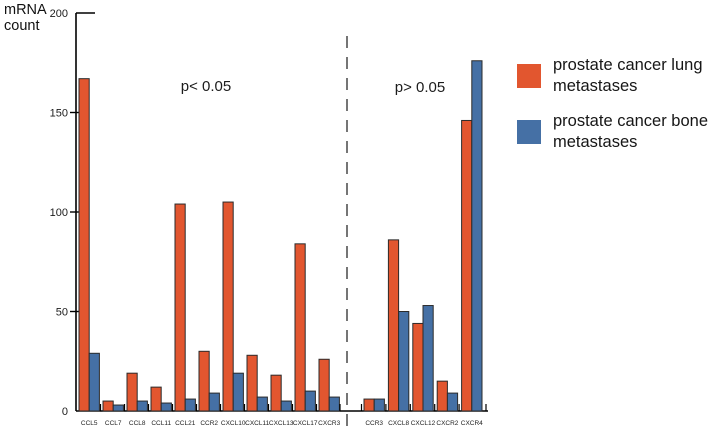 This screenshot has width=714, height=440. I want to click on x-axis-label-CCR2: CCR2, so click(209, 423).